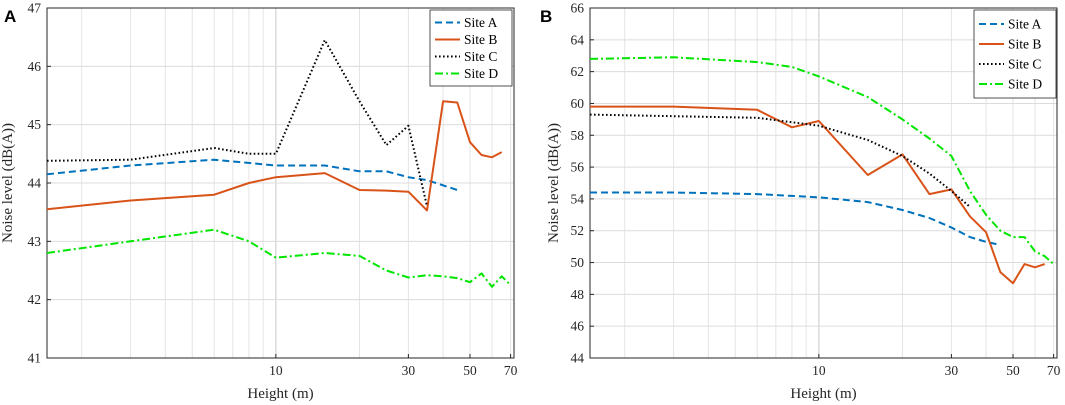 This screenshot has width=1065, height=405. Describe the element at coordinates (578, 167) in the screenshot. I see `y-tick-label: 56` at that location.